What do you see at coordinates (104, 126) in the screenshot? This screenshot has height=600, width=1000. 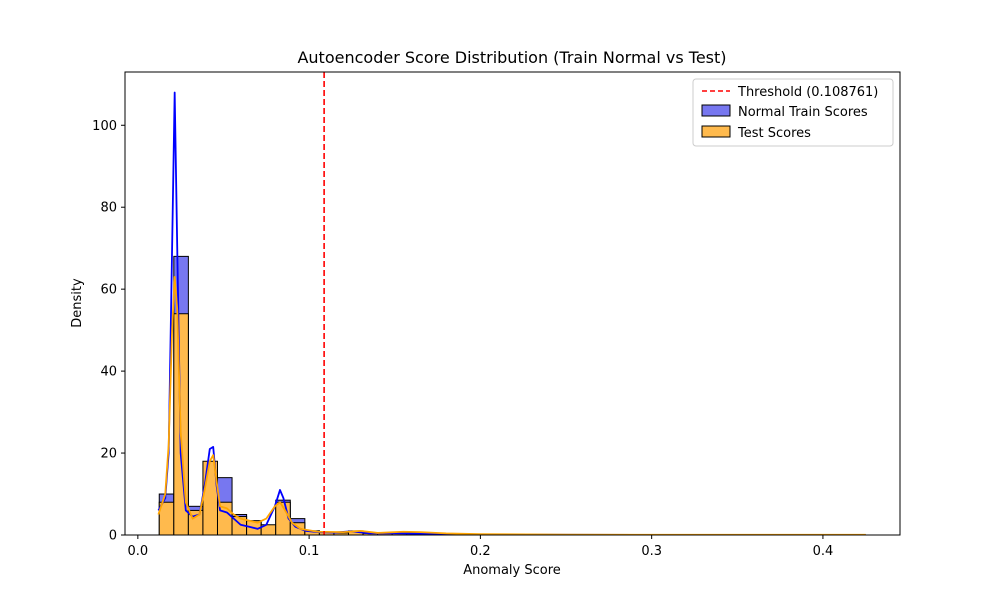 I see `y-tick-label: 100` at bounding box center [104, 126].